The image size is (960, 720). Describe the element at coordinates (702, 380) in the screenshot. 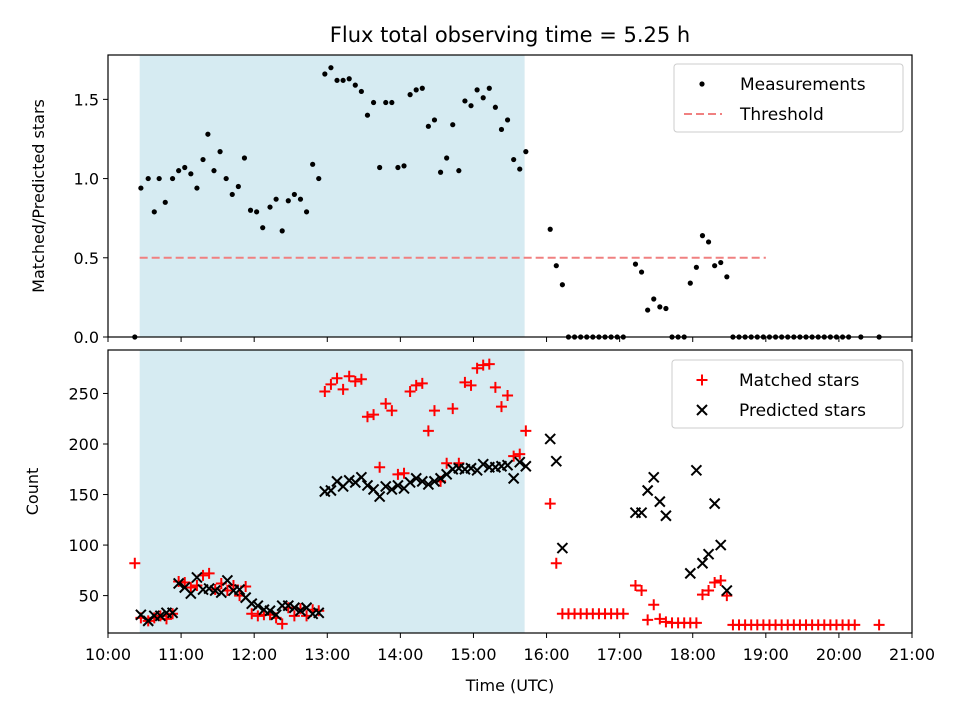

I see `legend-marker-matched` at that location.